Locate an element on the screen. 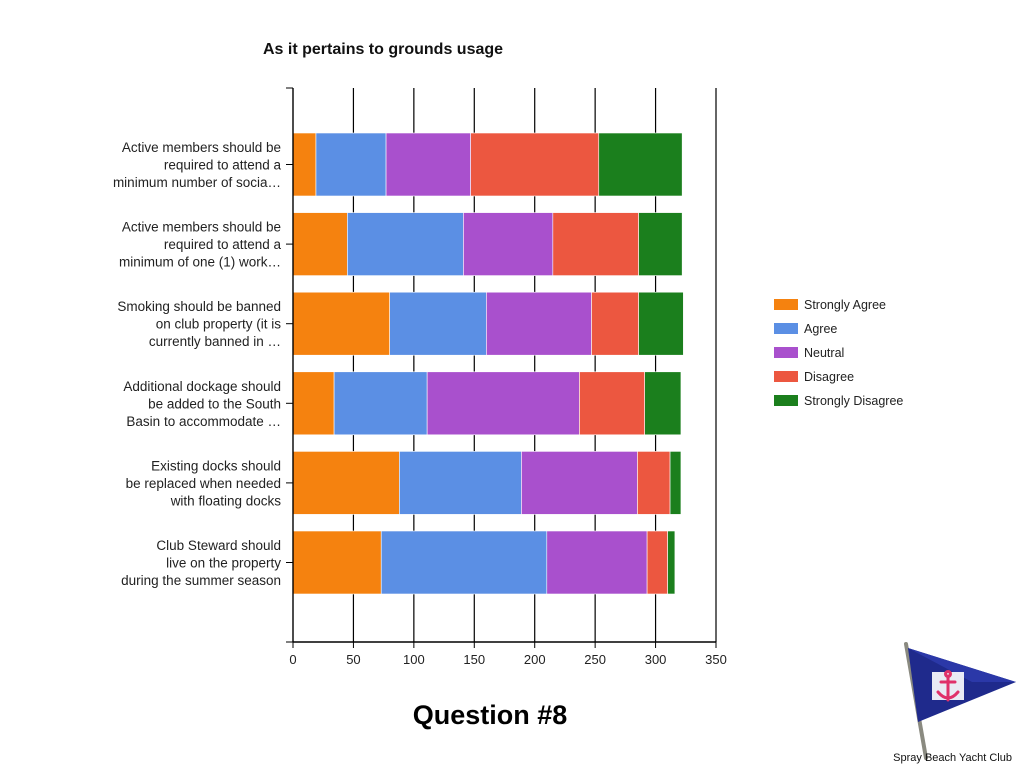  x-tick-label: 350 is located at coordinates (716, 659).